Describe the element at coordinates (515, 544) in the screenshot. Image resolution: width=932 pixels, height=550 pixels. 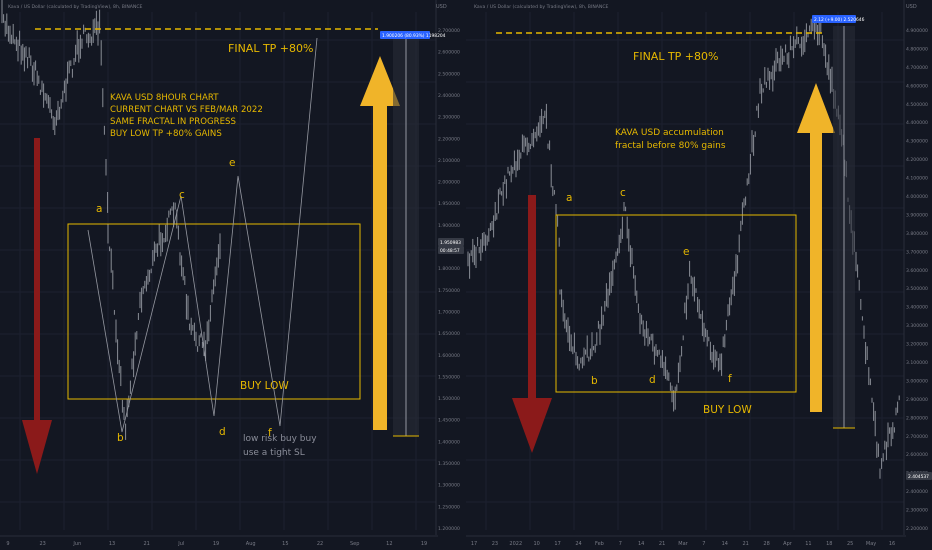
I see `x-tick-label: 2022` at that location.